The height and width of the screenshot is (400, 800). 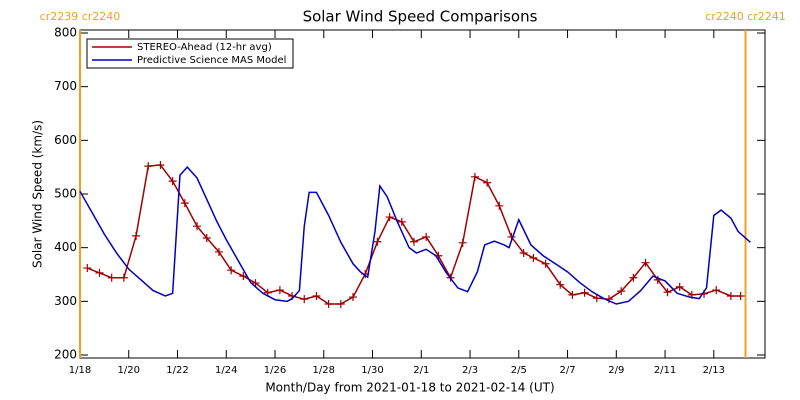 I want to click on x-tick-label: 2/5, so click(x=519, y=370).